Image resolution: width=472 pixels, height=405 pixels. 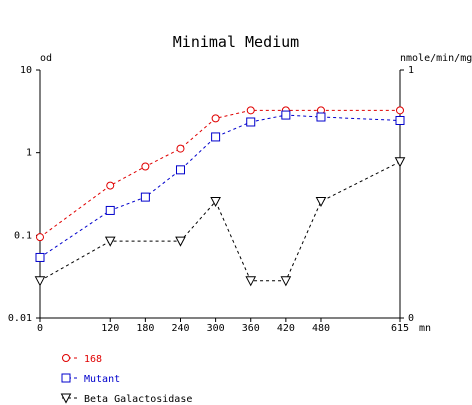 What do you see at coordinates (180, 328) in the screenshot?
I see `x-tick-label: 240` at bounding box center [180, 328].